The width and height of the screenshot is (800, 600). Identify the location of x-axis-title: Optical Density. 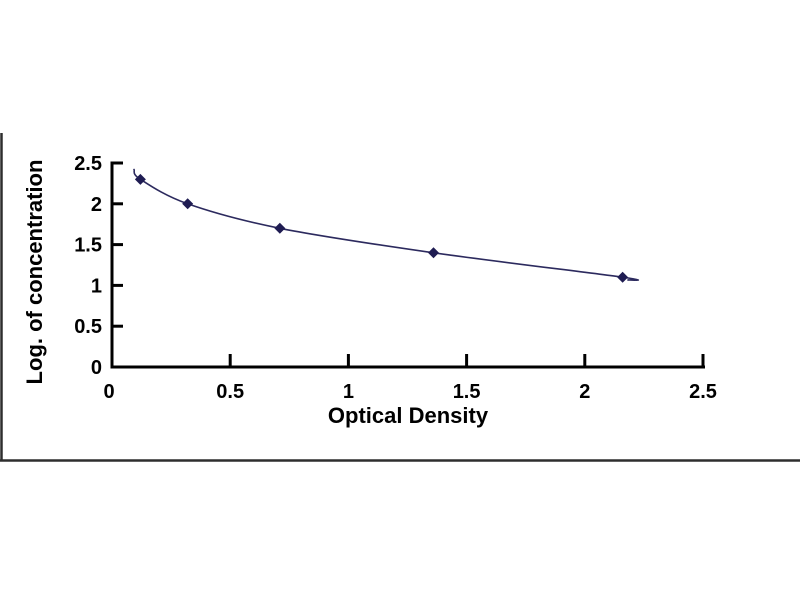
(408, 415).